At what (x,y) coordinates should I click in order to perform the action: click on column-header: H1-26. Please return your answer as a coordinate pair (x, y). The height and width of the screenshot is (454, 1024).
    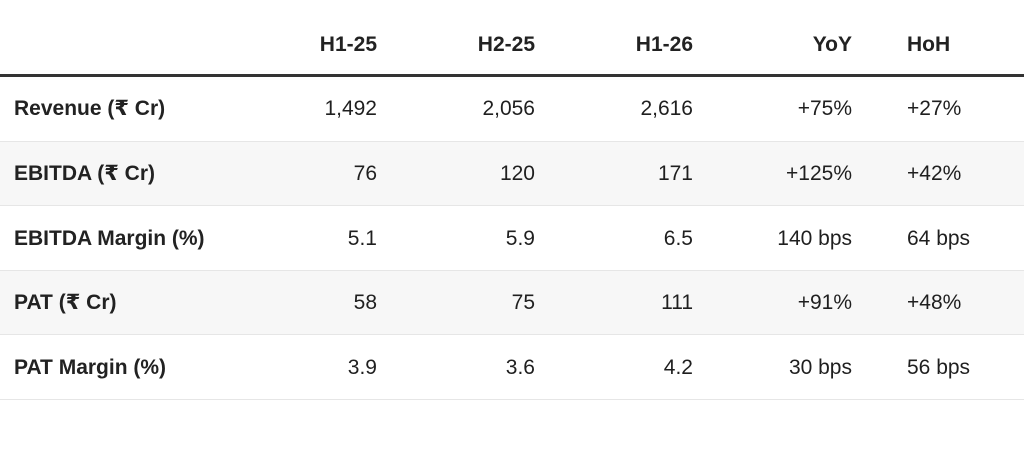
    Looking at the image, I should click on (664, 44).